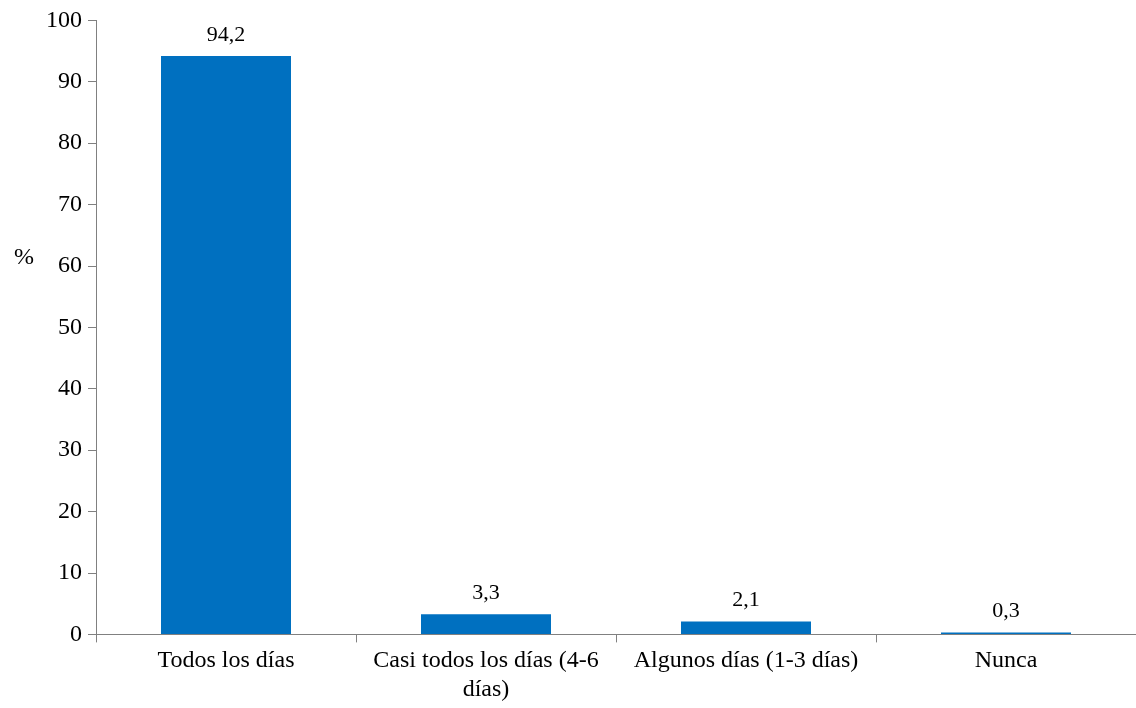  Describe the element at coordinates (746, 599) in the screenshot. I see `data-label: 2,1` at that location.